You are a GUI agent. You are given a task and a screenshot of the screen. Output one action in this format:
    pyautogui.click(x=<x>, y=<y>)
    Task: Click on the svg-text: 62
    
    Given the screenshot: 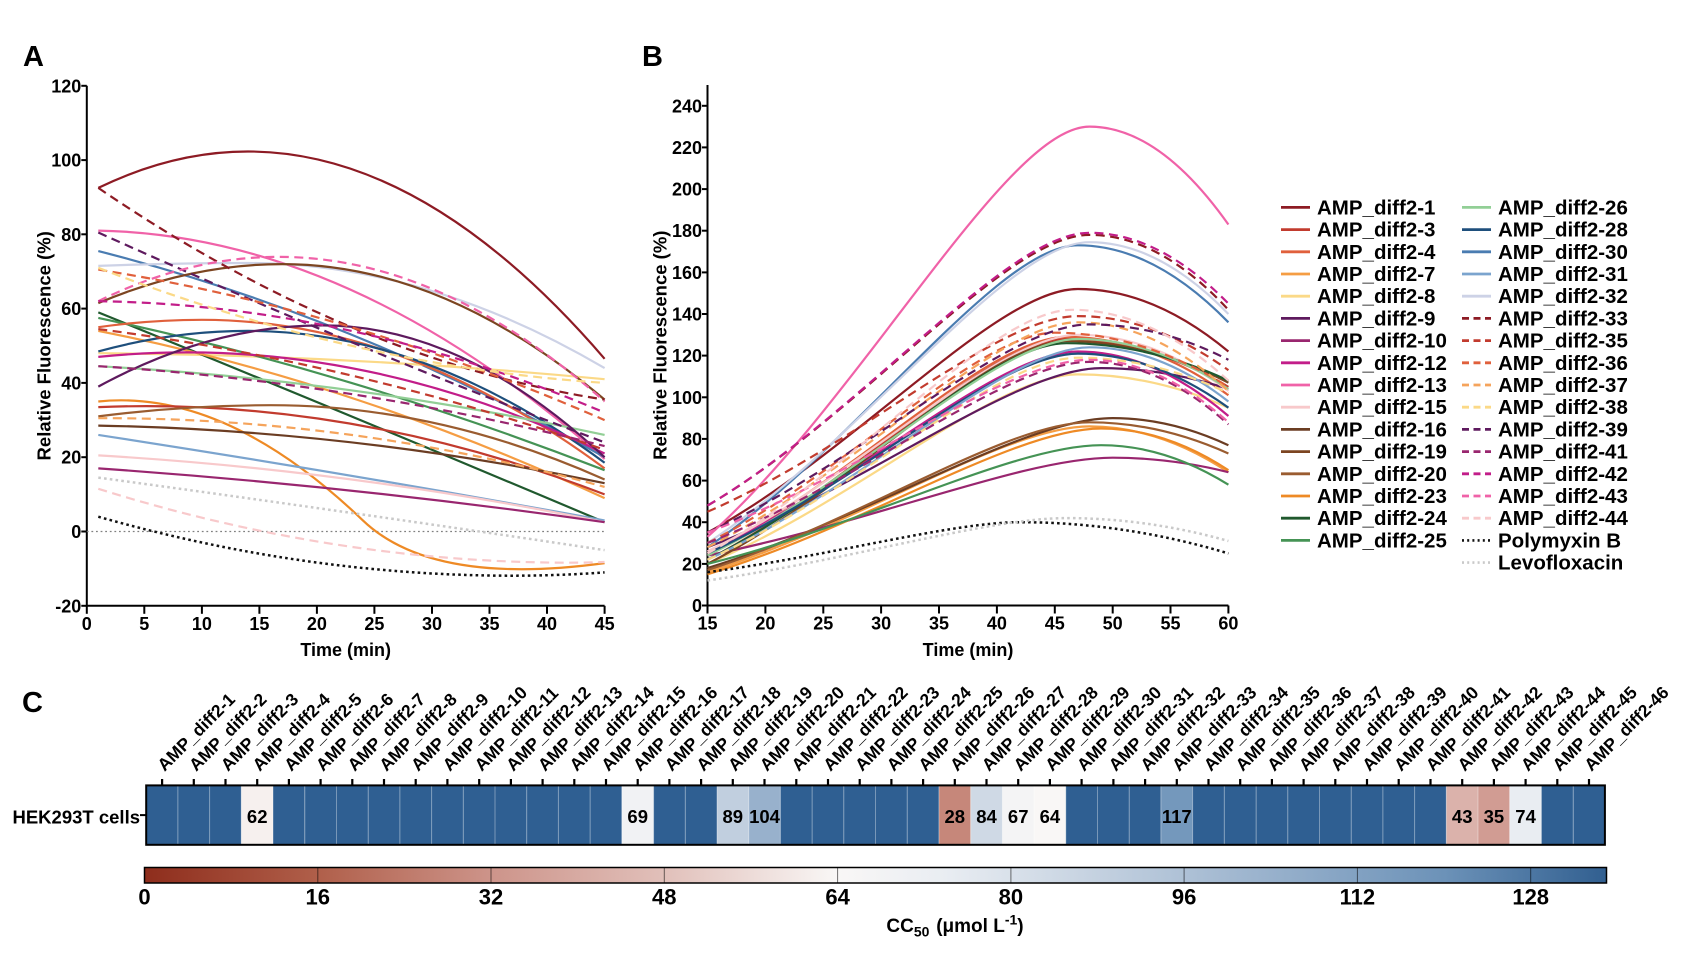 What is the action you would take?
    pyautogui.click(x=257, y=816)
    